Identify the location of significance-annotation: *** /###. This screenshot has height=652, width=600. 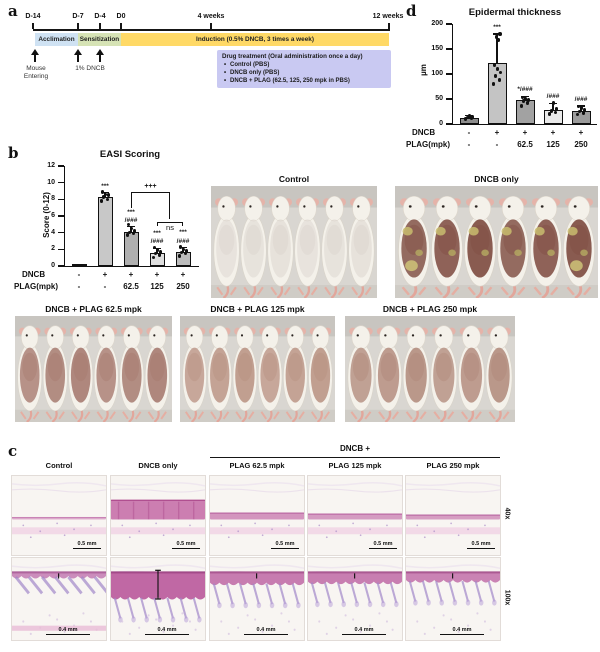
(131, 216).